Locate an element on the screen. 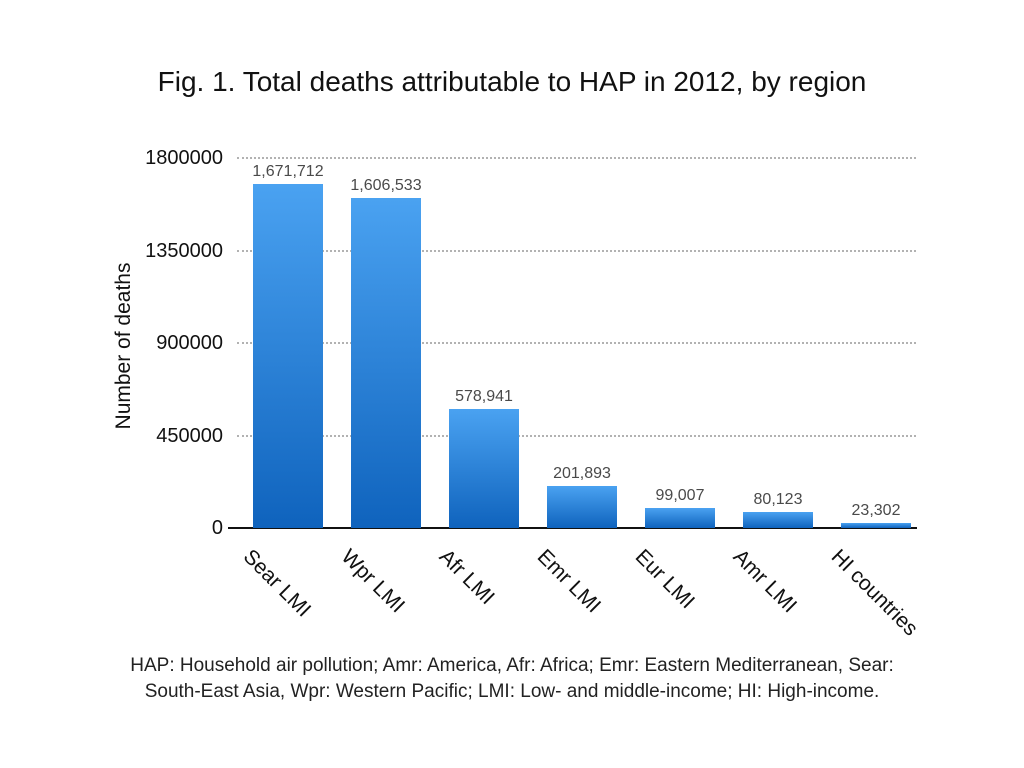 Image resolution: width=1024 pixels, height=768 pixels. x-axis-line is located at coordinates (572, 528).